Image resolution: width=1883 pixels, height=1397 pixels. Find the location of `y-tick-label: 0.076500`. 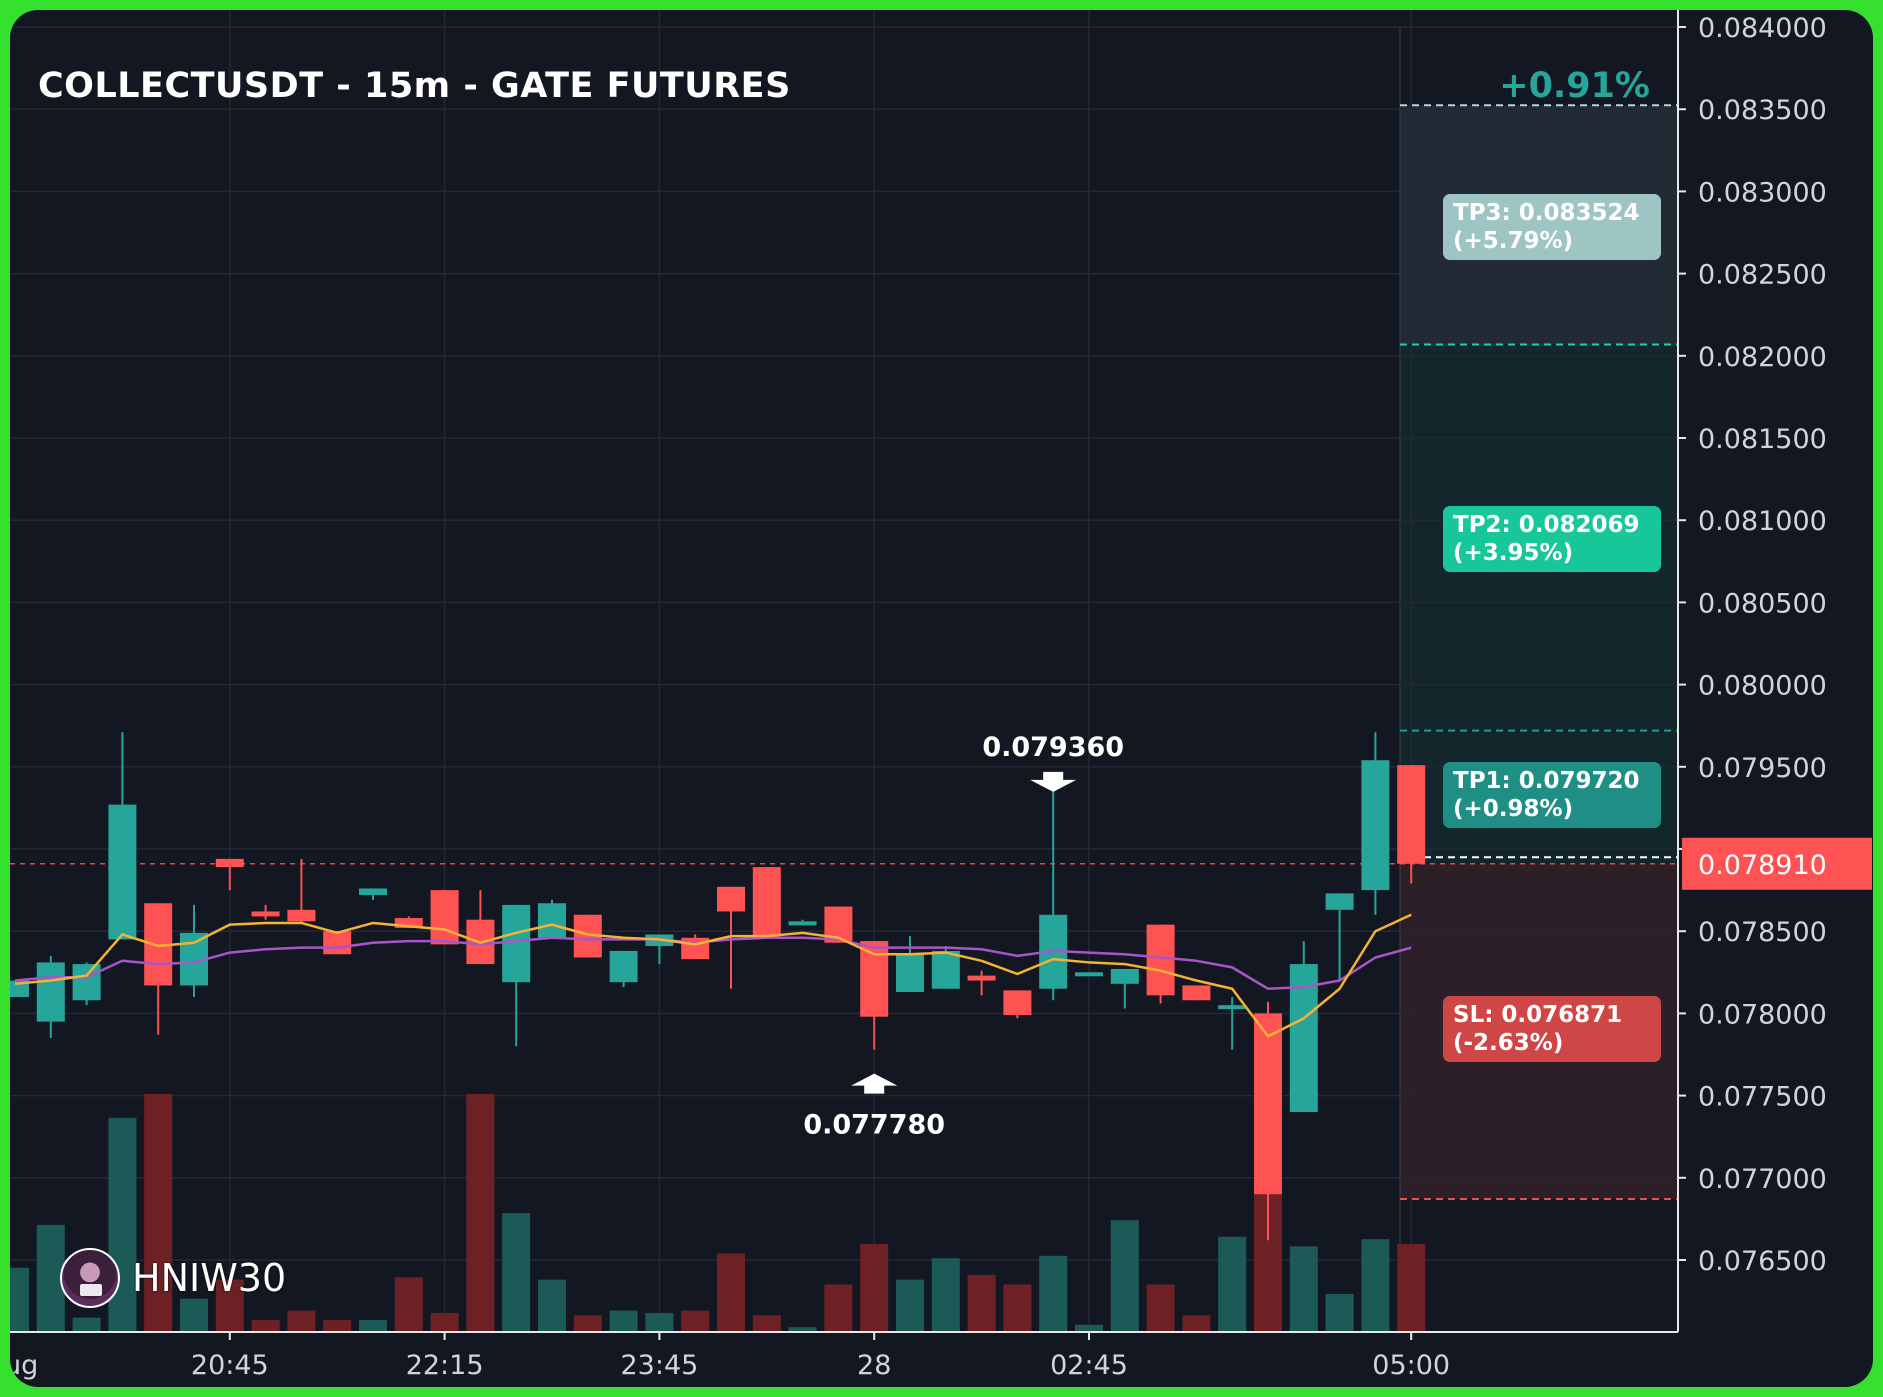

y-tick-label: 0.076500 is located at coordinates (1762, 1261).